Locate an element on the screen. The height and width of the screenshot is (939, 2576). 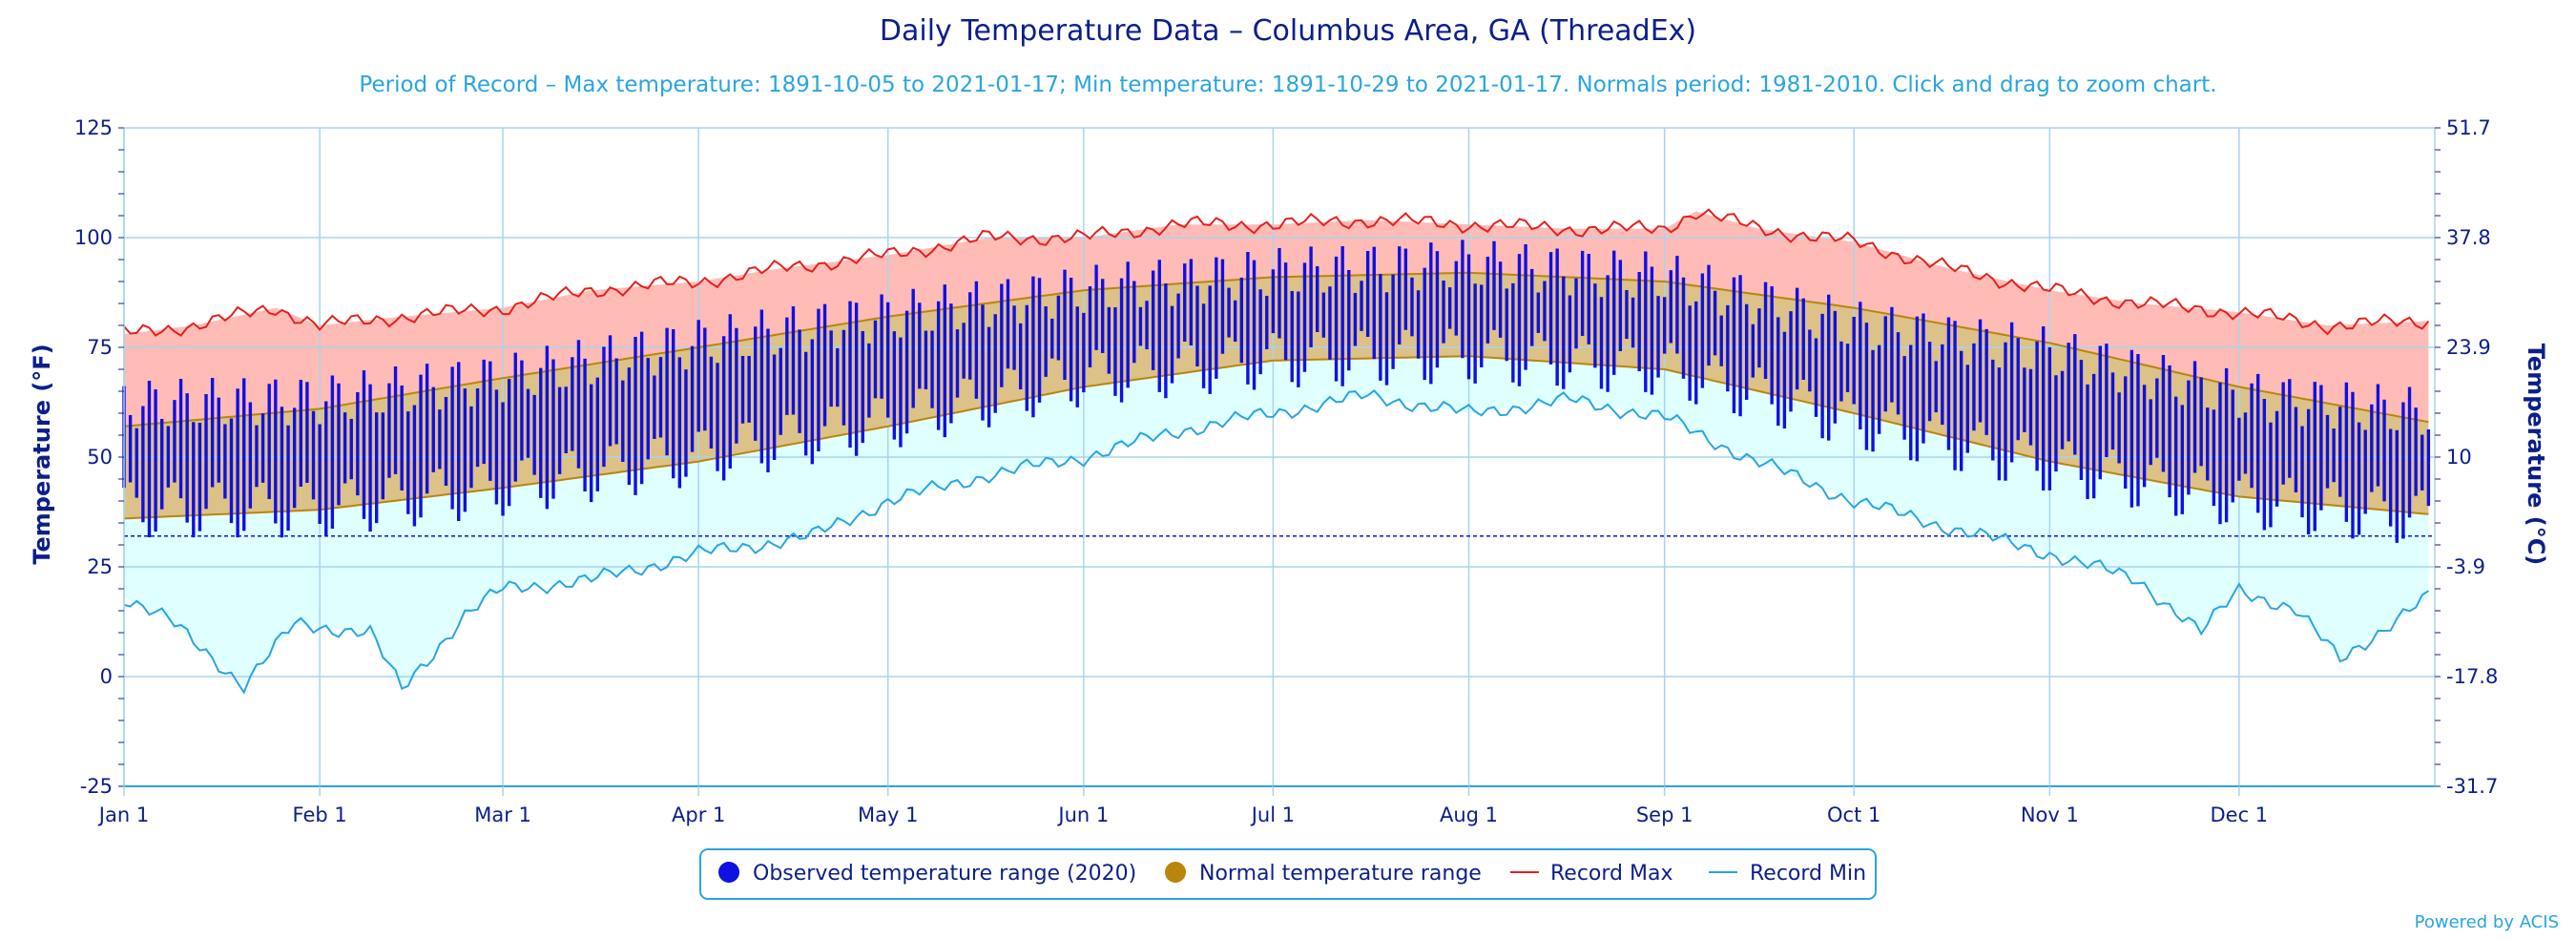
x-tick-label: Oct 1 is located at coordinates (1853, 814).